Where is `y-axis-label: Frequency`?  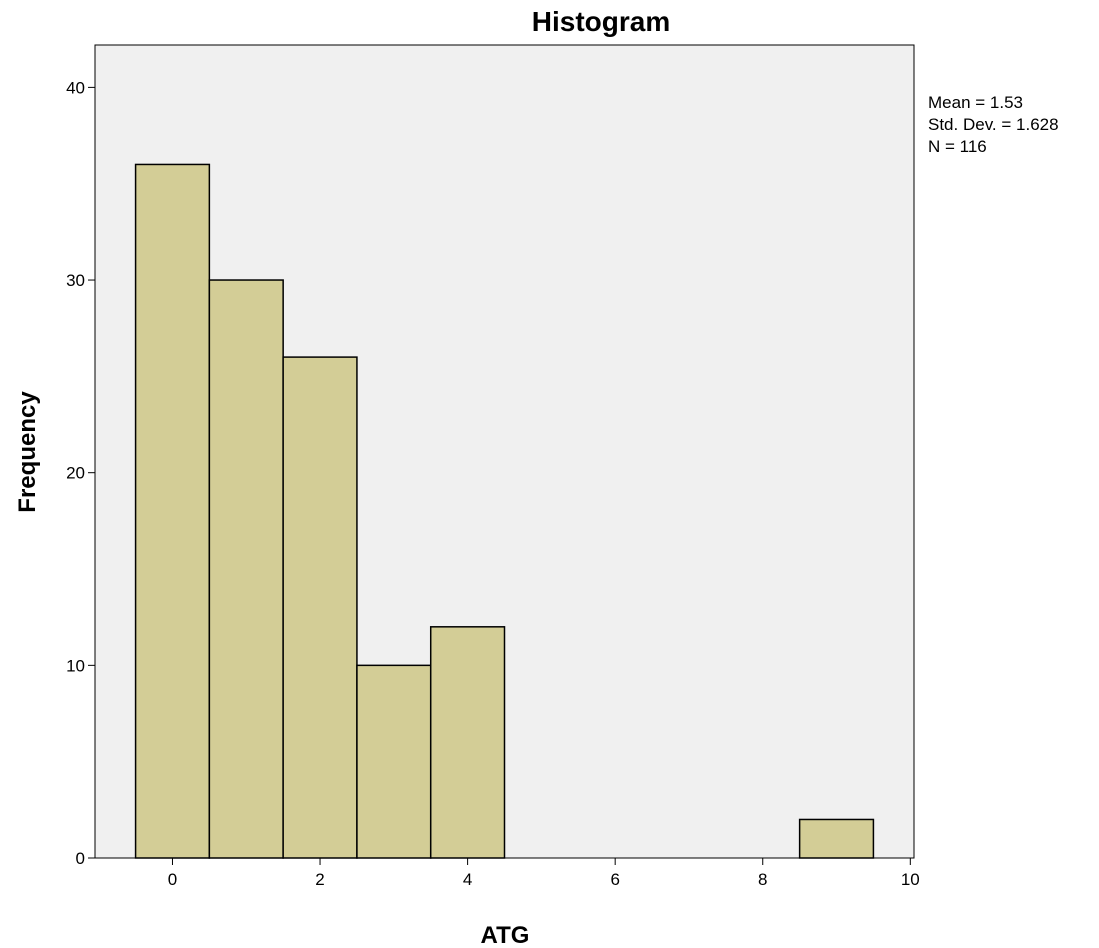
y-axis-label: Frequency is located at coordinates (27, 452).